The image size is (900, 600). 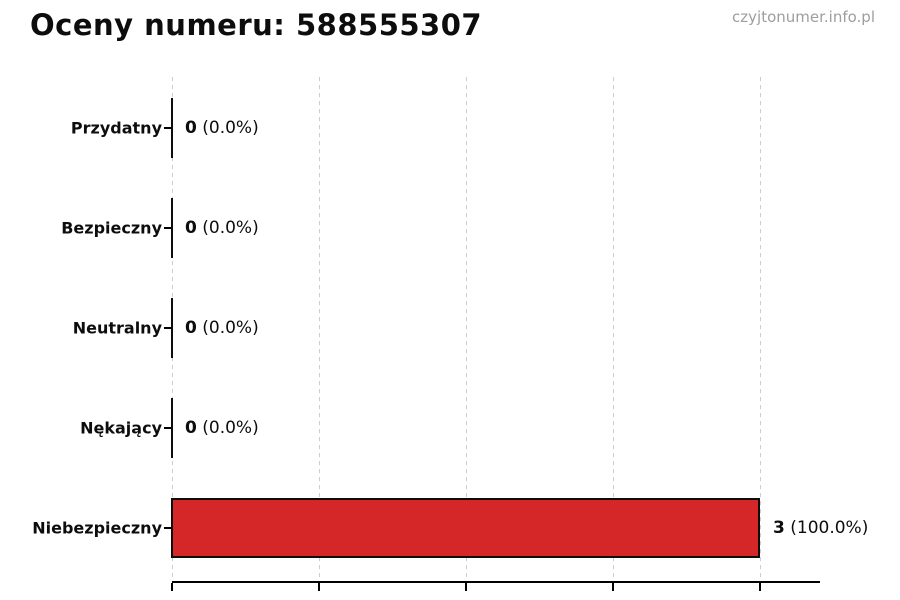 I want to click on bar, so click(x=465, y=528).